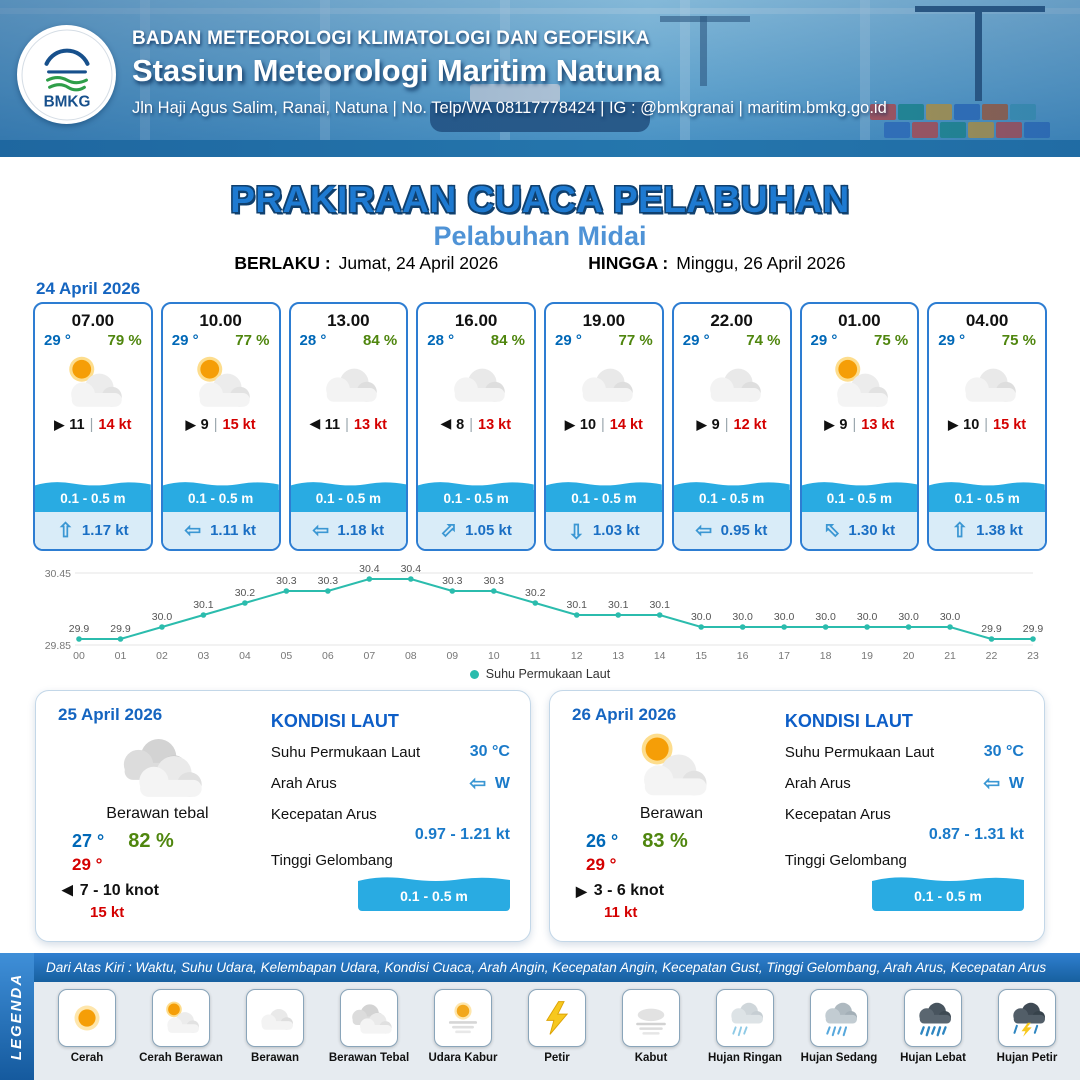  What do you see at coordinates (624, 714) in the screenshot?
I see `daily-date: 26 April 2026` at bounding box center [624, 714].